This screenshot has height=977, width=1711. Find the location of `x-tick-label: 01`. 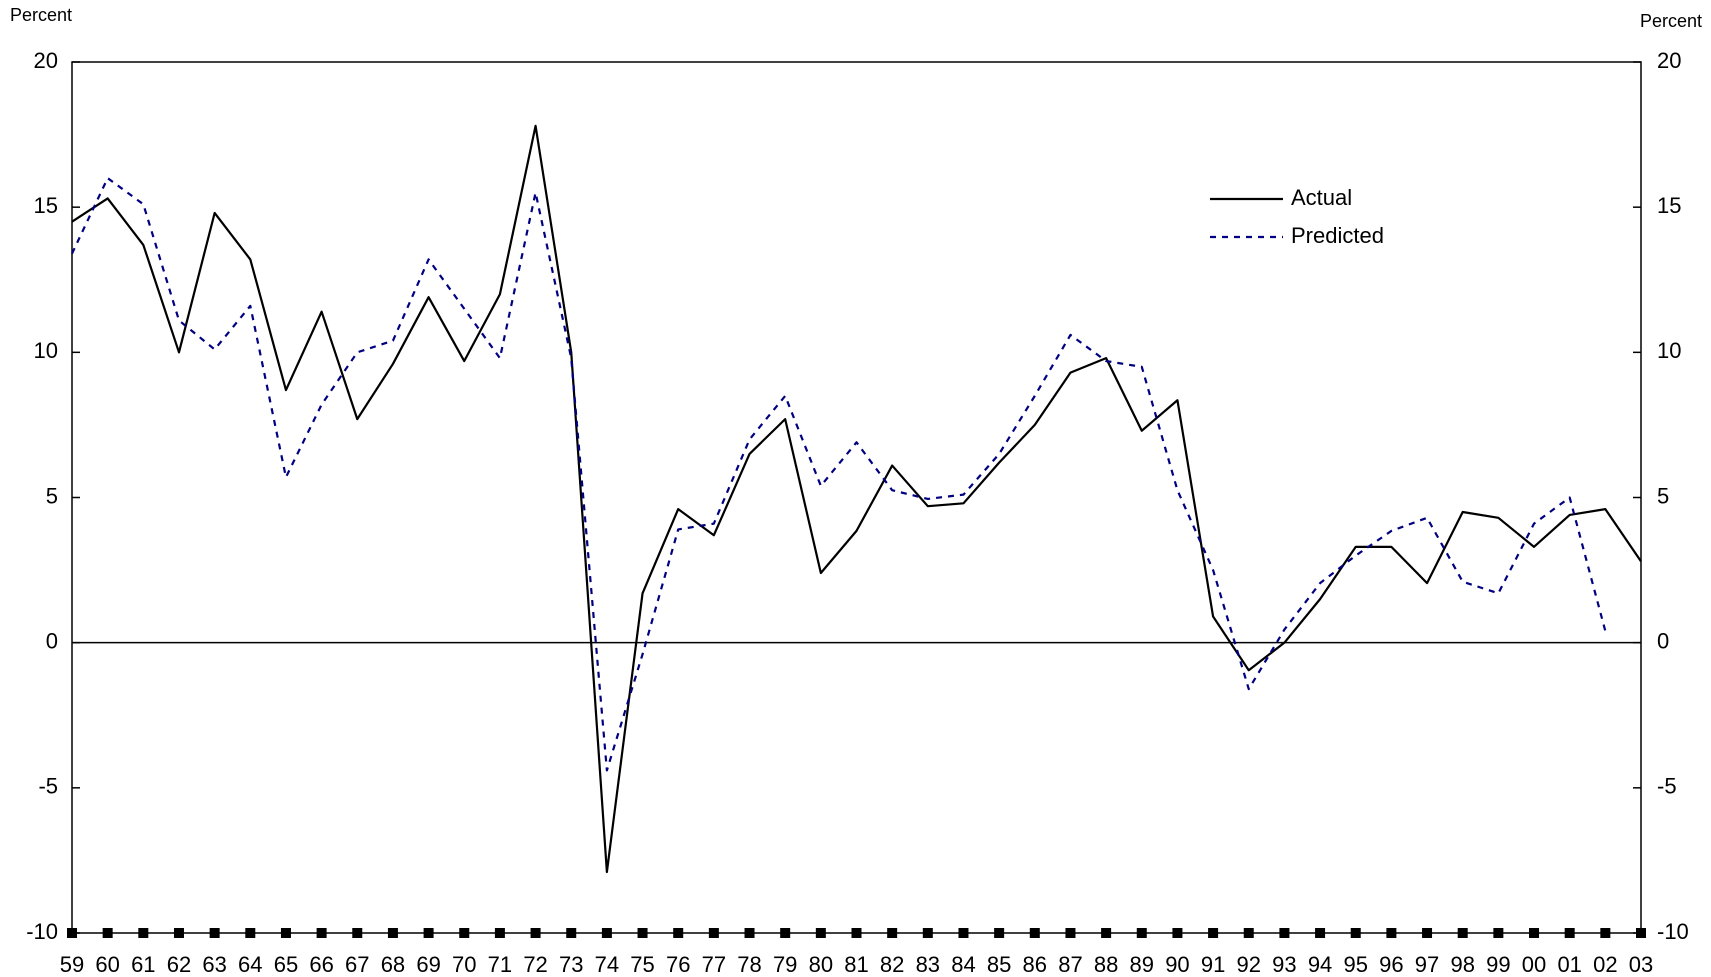

x-tick-label: 01 is located at coordinates (1569, 964).